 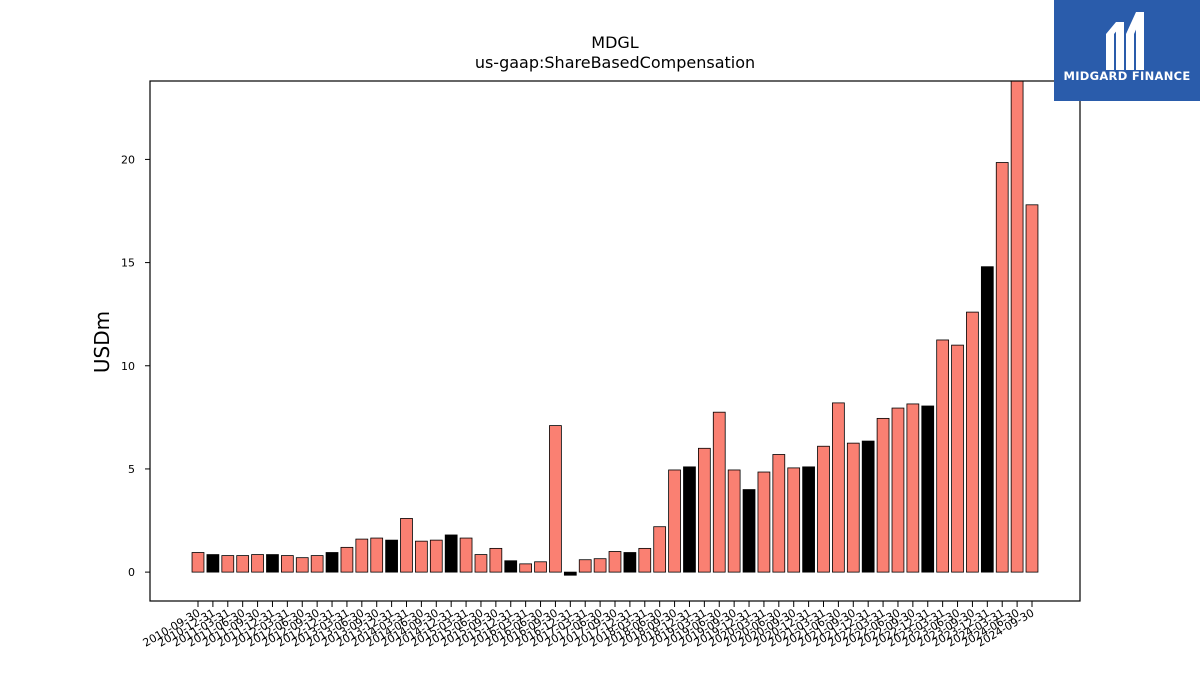 What do you see at coordinates (615, 42) in the screenshot?
I see `chart-title: MDGL` at bounding box center [615, 42].